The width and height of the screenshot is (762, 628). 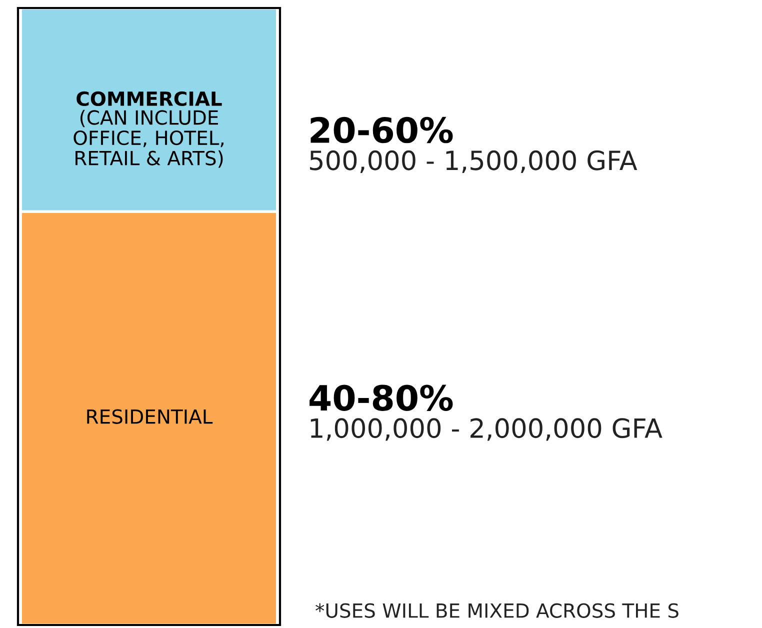 What do you see at coordinates (381, 397) in the screenshot?
I see `text: 40-80%` at bounding box center [381, 397].